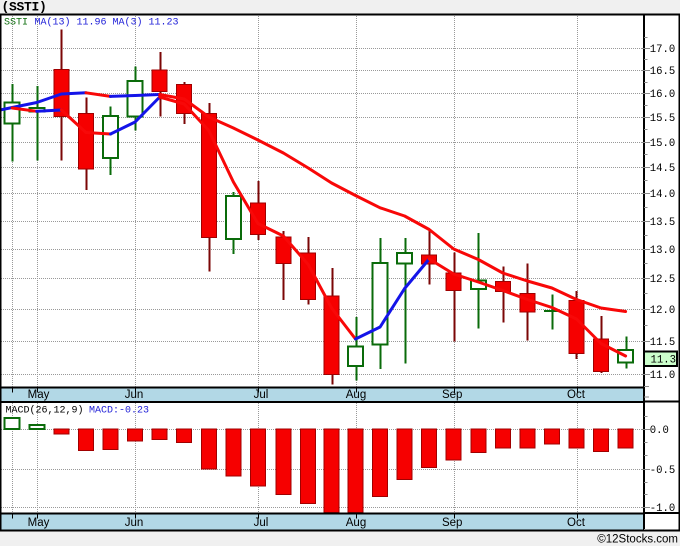  I want to click on svg-text: 0.0, so click(659, 431).